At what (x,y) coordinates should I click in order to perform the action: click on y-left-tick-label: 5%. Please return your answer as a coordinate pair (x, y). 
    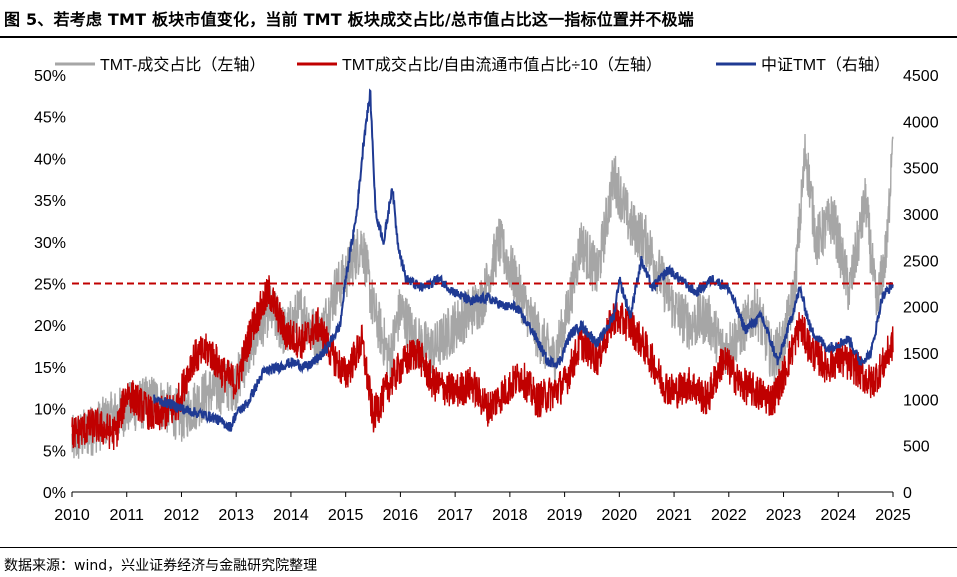
    Looking at the image, I should click on (54, 451).